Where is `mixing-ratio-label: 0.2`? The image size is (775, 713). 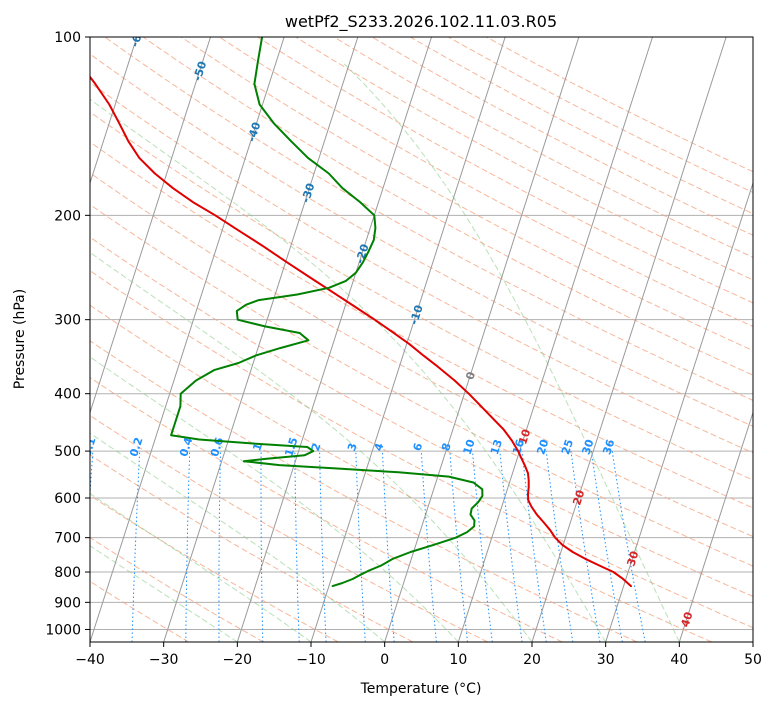 mixing-ratio-label: 0.2 is located at coordinates (136, 447).